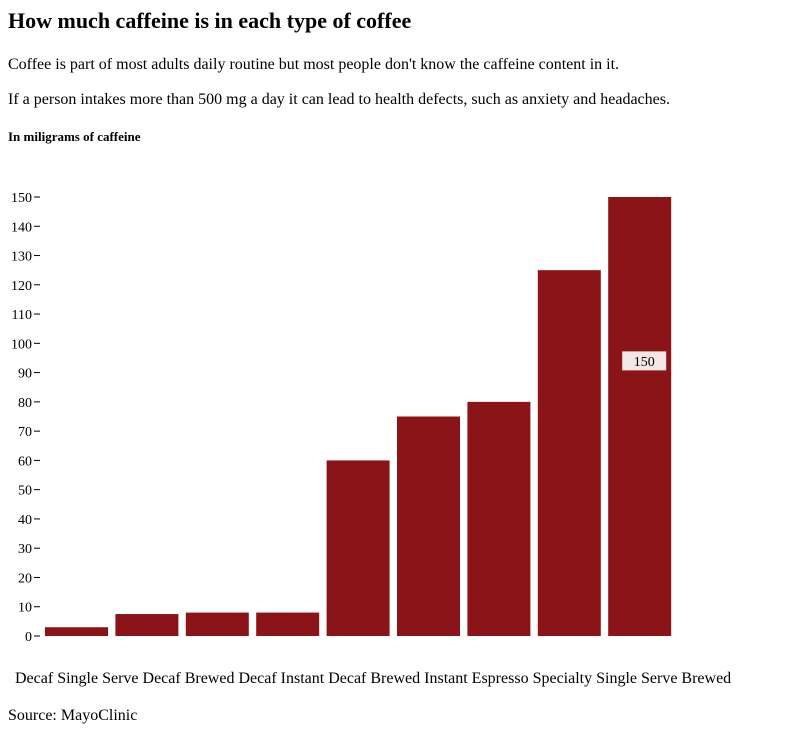  I want to click on source-note: Source: MayoClinic, so click(73, 715).